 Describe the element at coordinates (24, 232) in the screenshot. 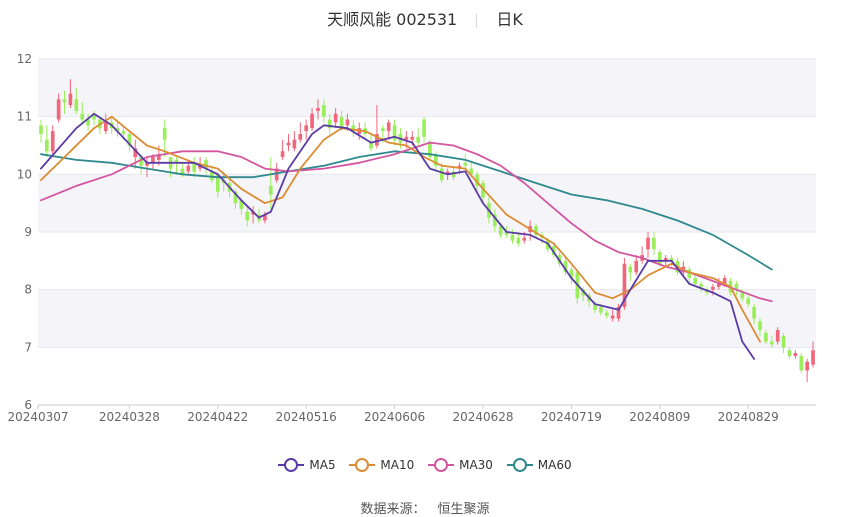

I see `y-axis: 6 7 8 9 10 11 12` at that location.